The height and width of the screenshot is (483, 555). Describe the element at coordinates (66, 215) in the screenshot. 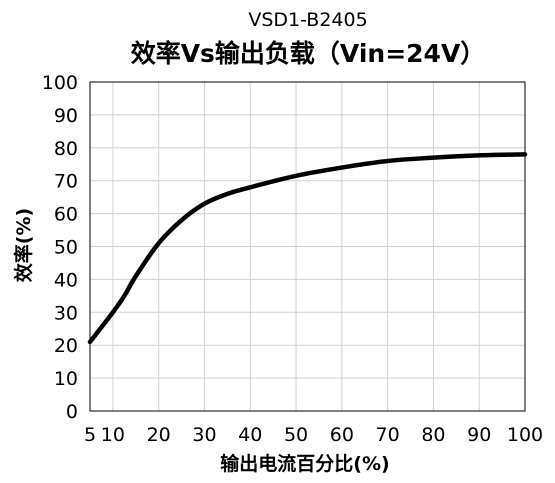

I see `y-tick-label: 60` at that location.